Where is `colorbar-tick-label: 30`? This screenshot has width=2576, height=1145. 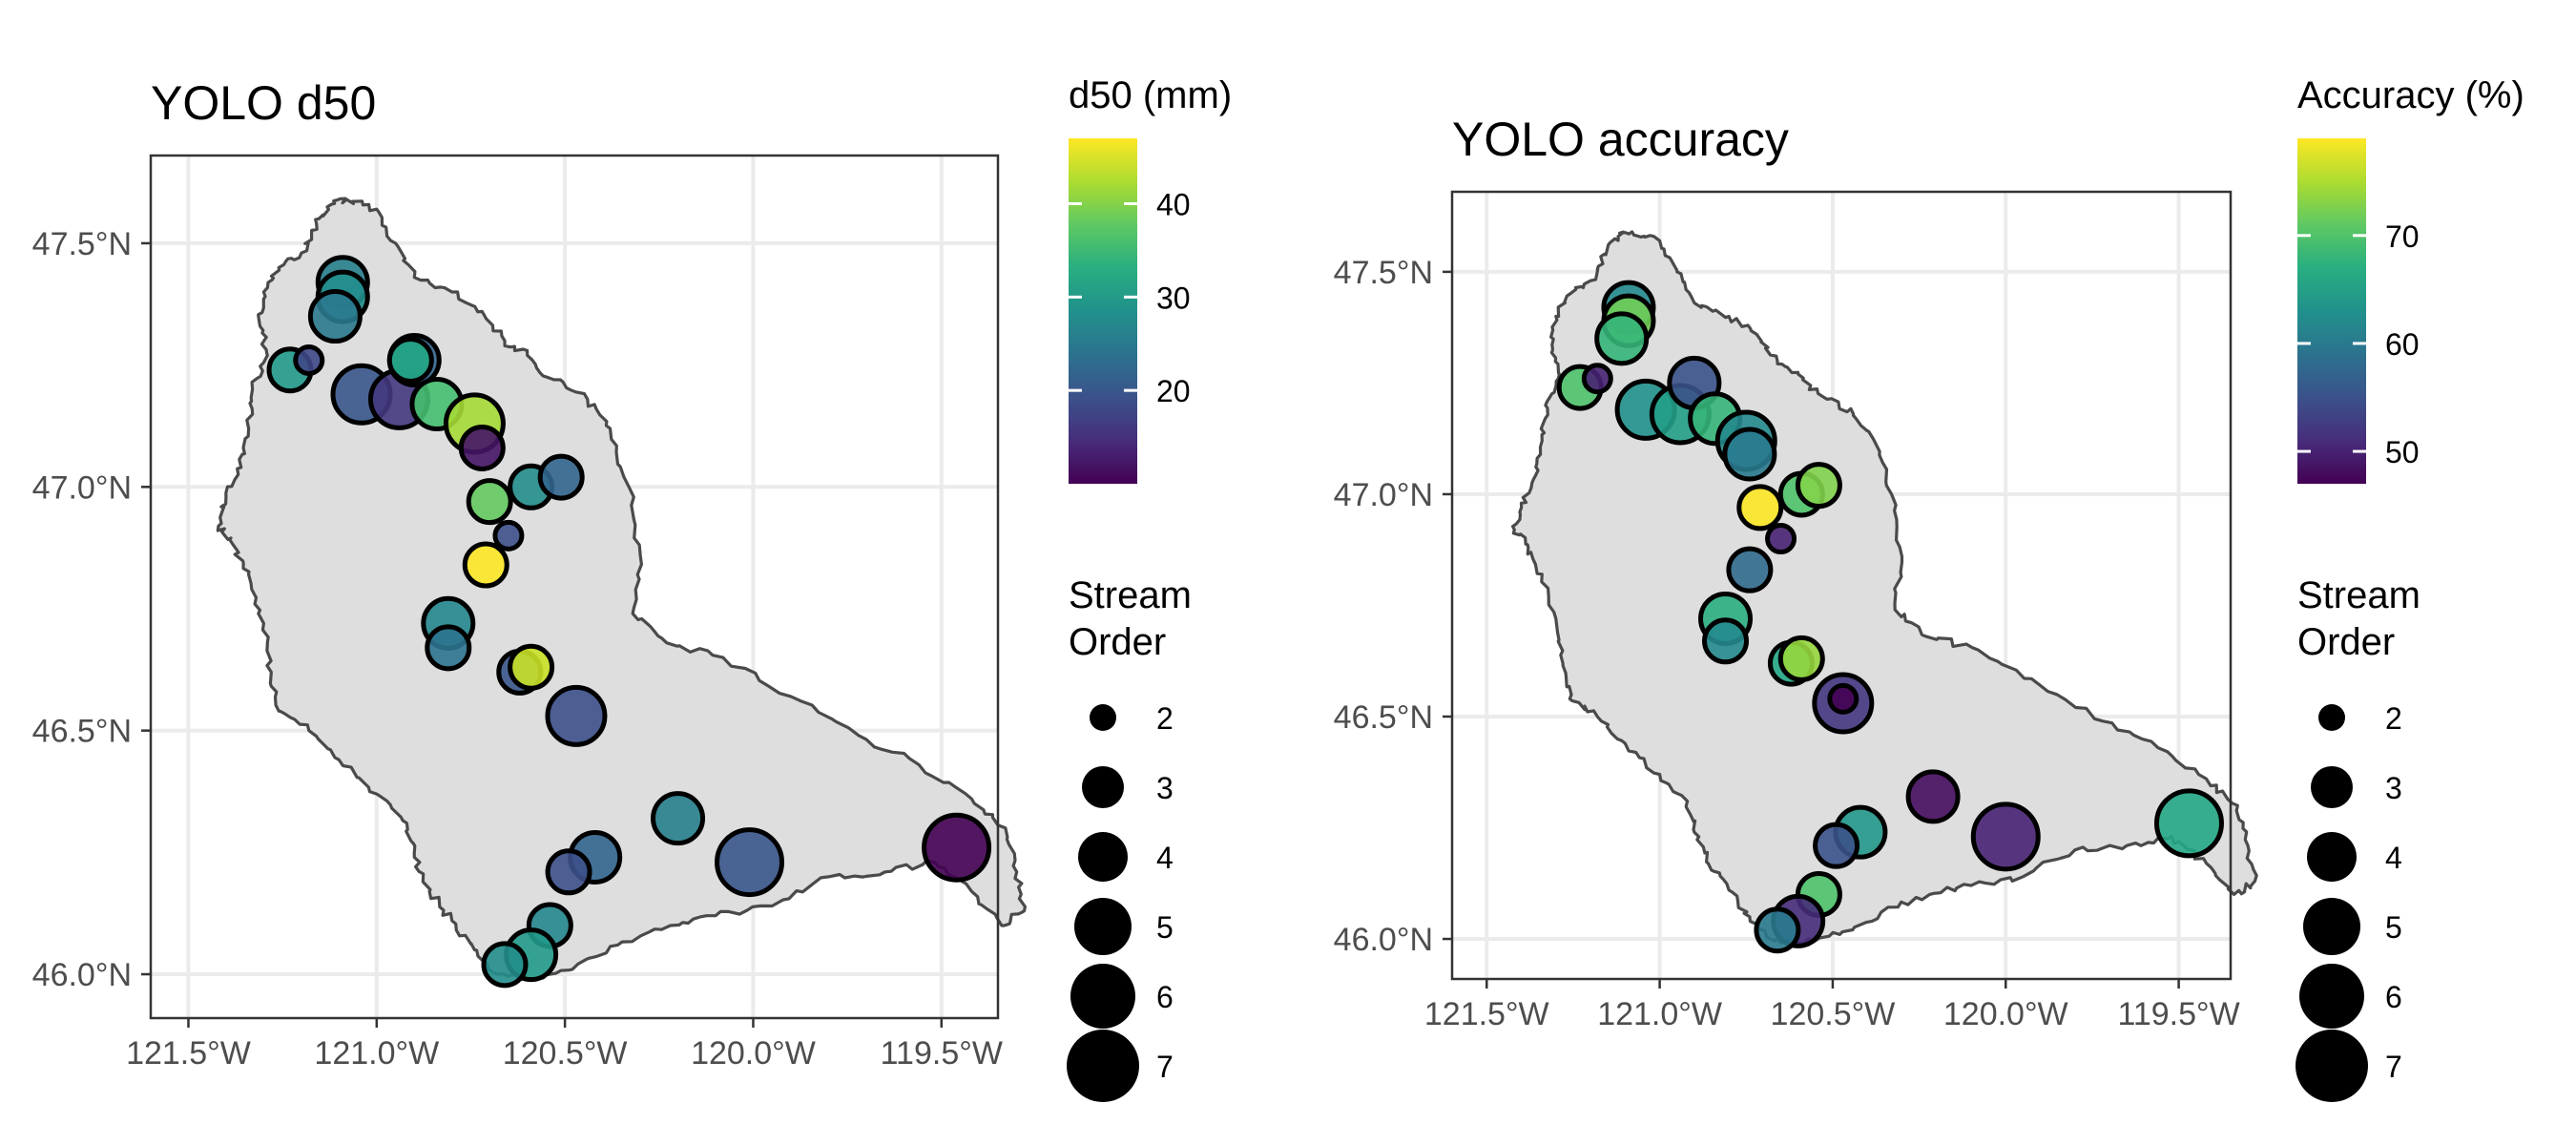
colorbar-tick-label: 30 is located at coordinates (1173, 298).